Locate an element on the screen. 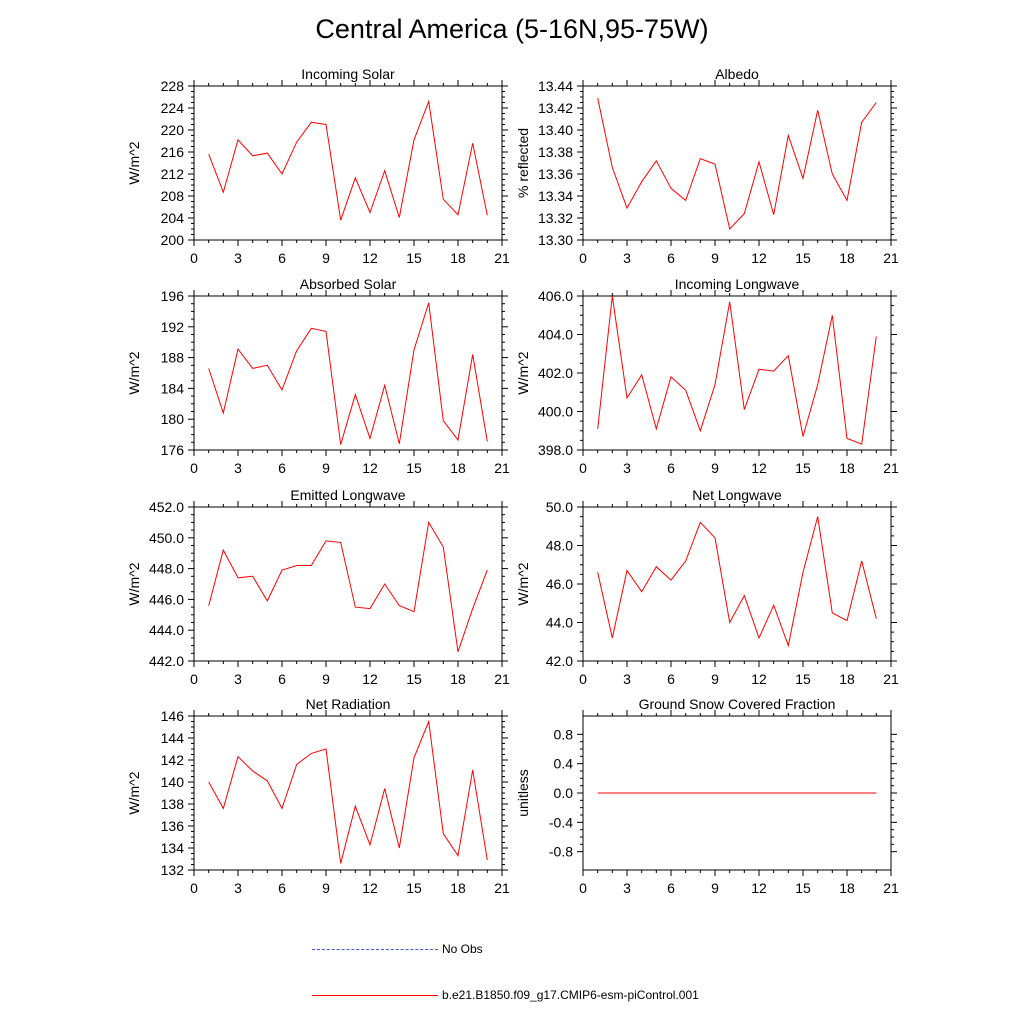  legend-swatch-obs is located at coordinates (375, 949).